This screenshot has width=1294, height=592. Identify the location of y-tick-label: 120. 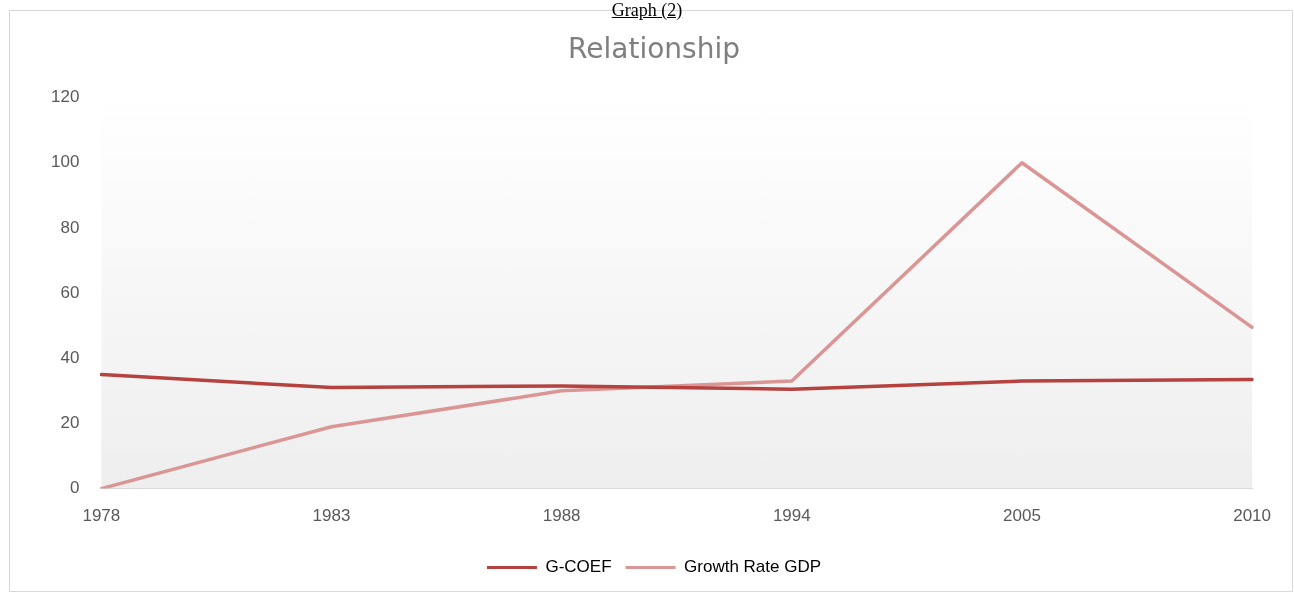
(65, 97).